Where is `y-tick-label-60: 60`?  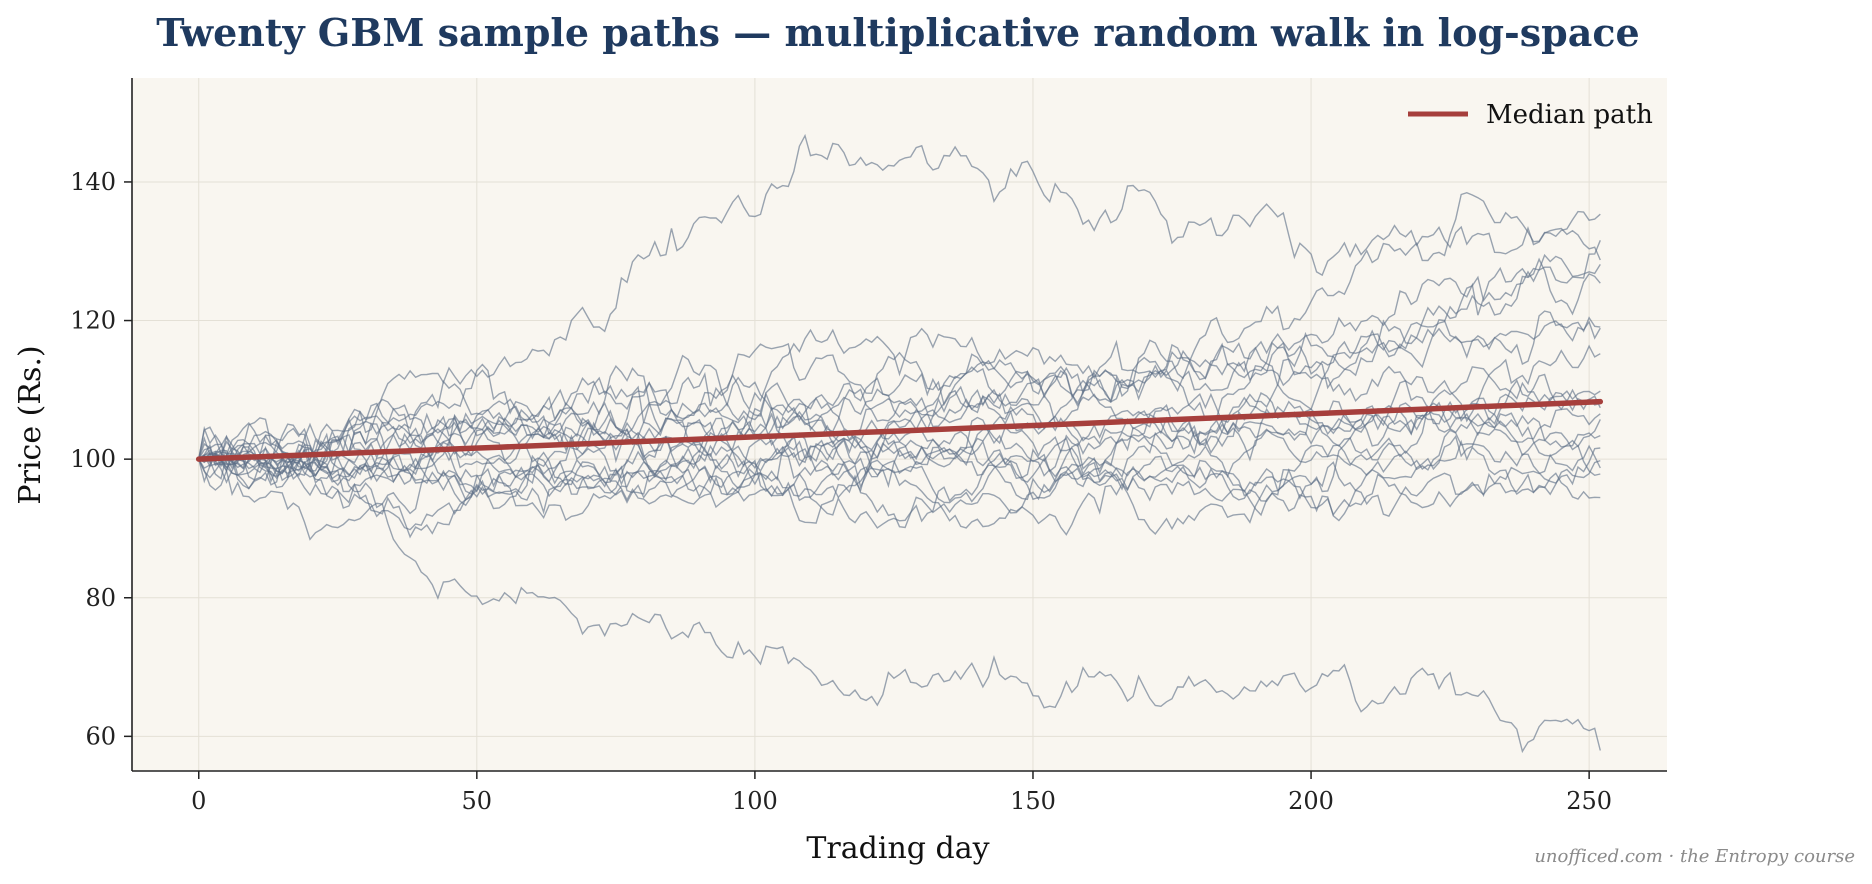 y-tick-label-60: 60 is located at coordinates (100, 736).